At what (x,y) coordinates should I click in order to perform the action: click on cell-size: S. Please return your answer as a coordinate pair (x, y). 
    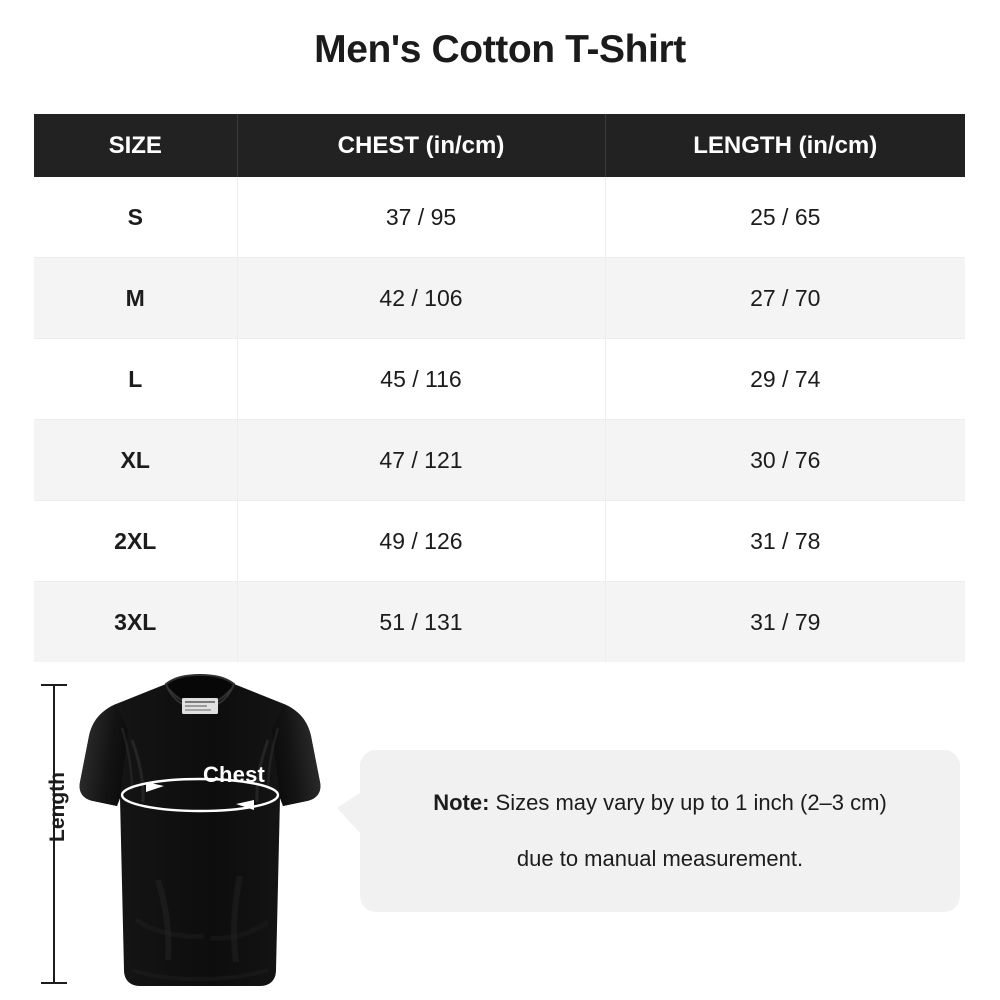
    Looking at the image, I should click on (136, 217).